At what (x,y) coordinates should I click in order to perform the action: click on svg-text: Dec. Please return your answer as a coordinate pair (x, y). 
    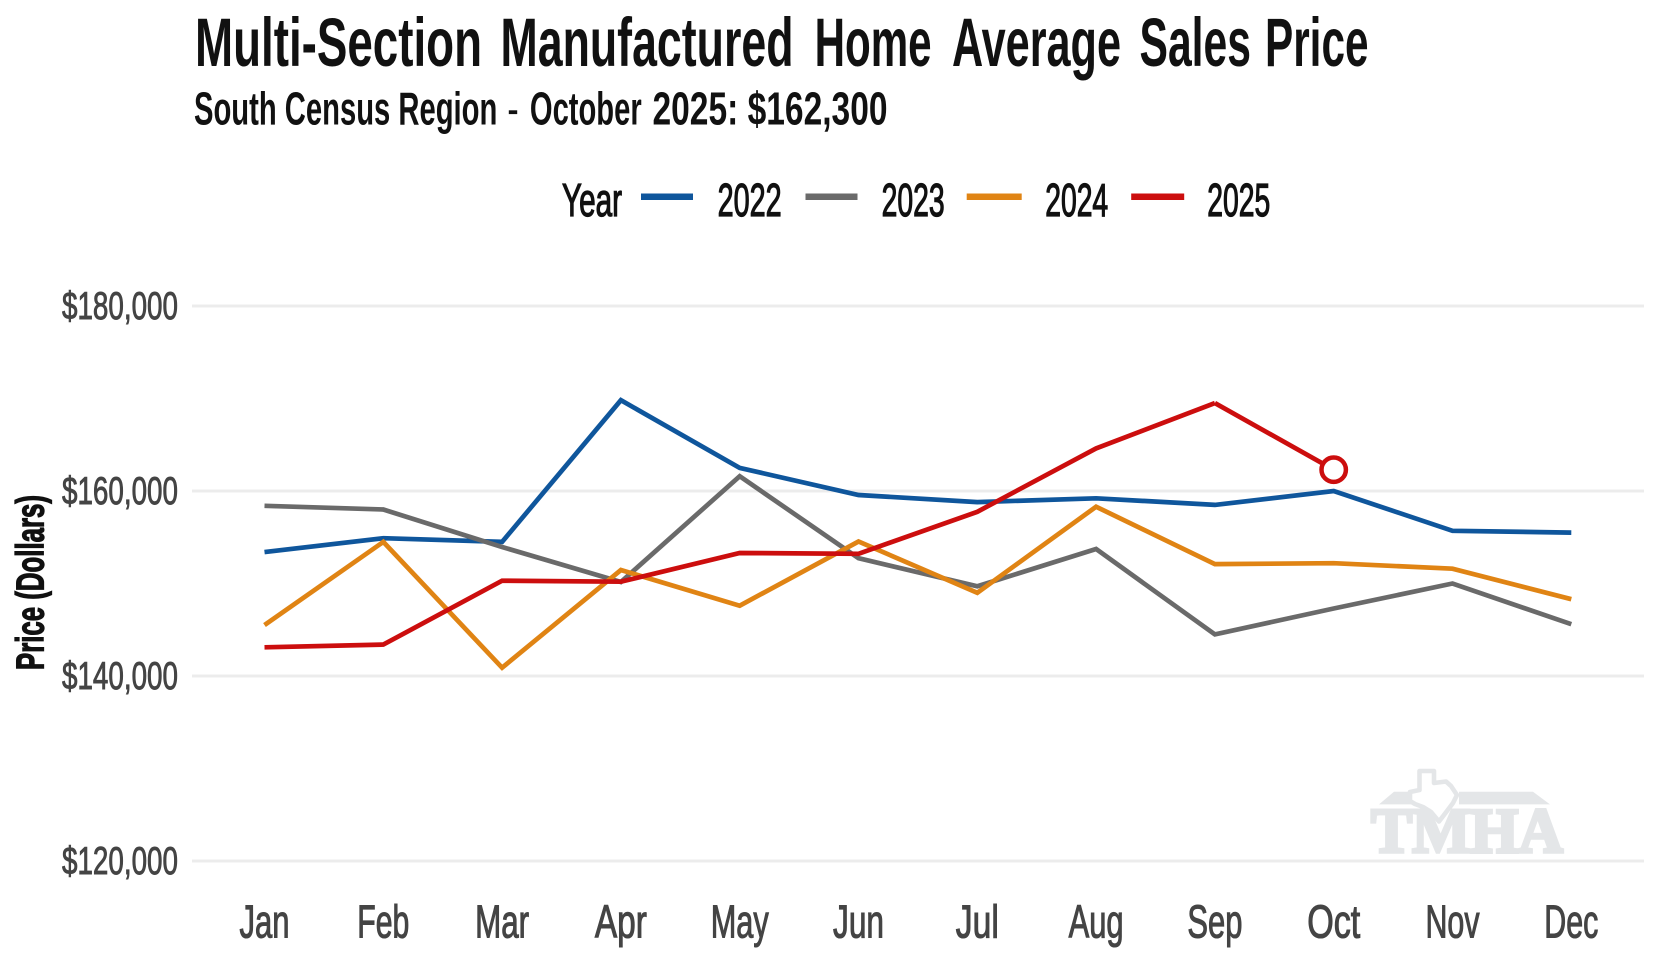
    Looking at the image, I should click on (1571, 921).